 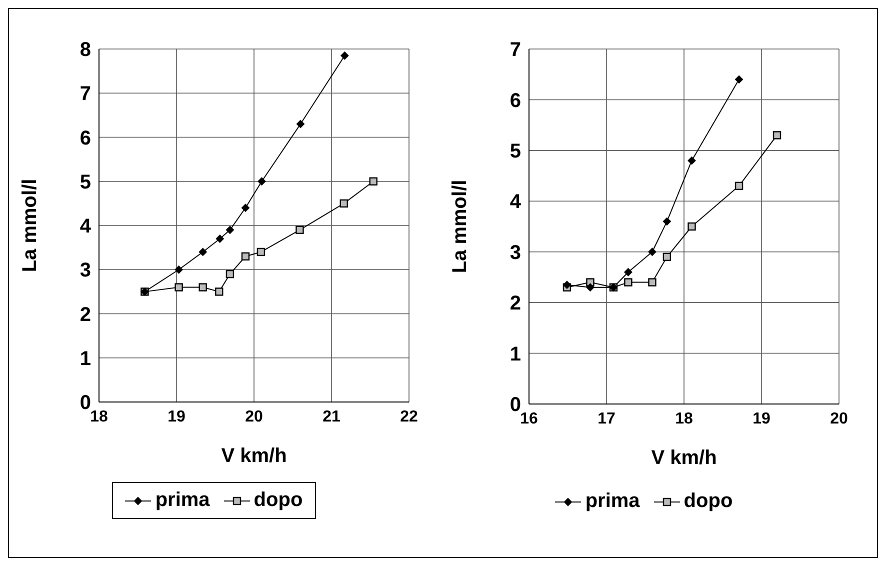 I want to click on x-tick-label: 17, so click(x=607, y=419).